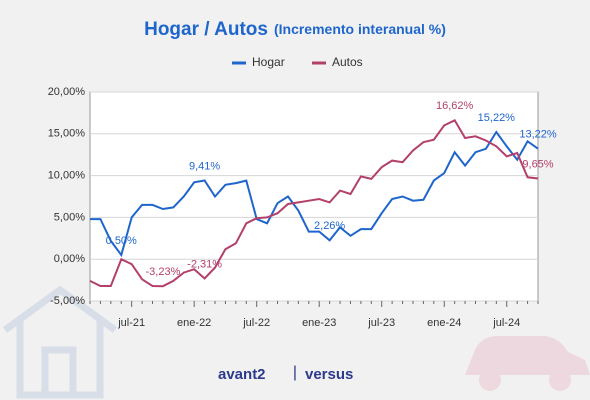 The image size is (590, 400). What do you see at coordinates (121, 241) in the screenshot?
I see `data-label: 0,50%` at bounding box center [121, 241].